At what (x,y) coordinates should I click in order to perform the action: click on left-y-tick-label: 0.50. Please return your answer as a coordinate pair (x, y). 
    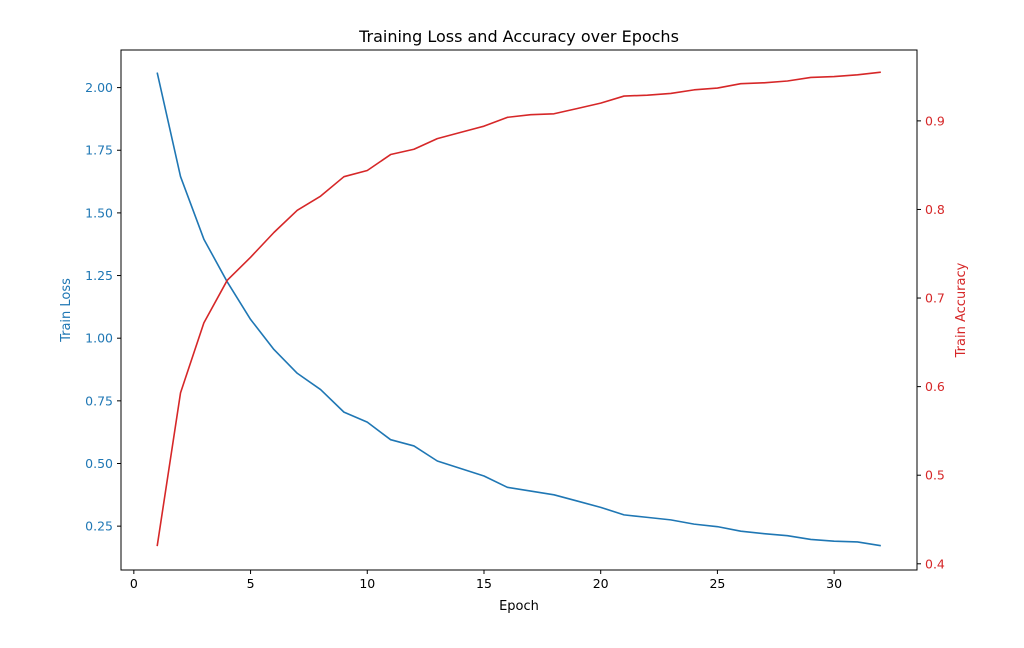
    Looking at the image, I should click on (99, 463).